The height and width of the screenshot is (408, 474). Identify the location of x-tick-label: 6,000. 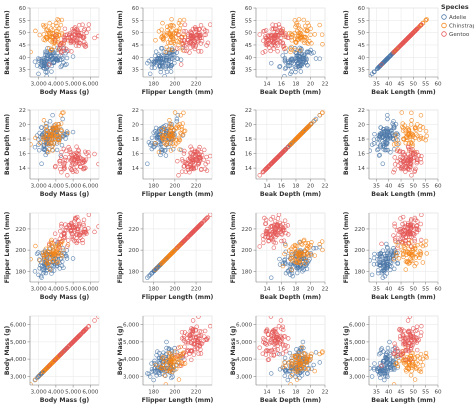
(90, 187).